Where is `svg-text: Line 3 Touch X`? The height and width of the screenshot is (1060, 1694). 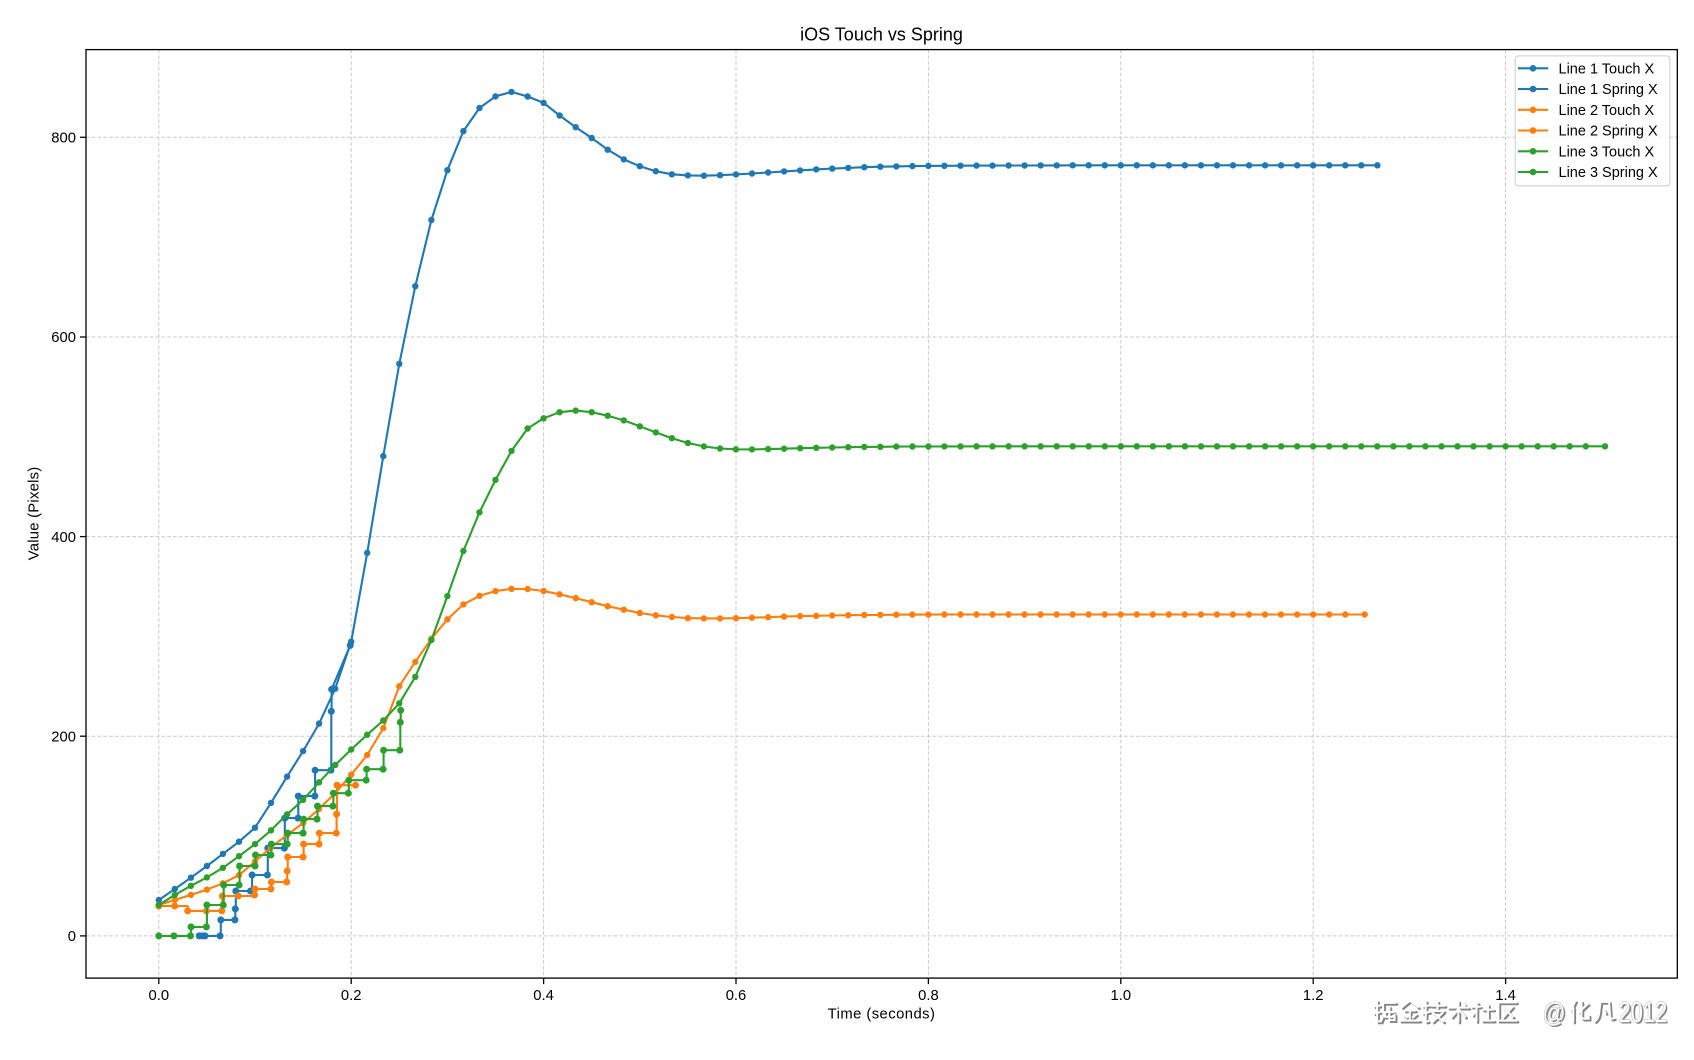 svg-text: Line 3 Touch X is located at coordinates (1607, 152).